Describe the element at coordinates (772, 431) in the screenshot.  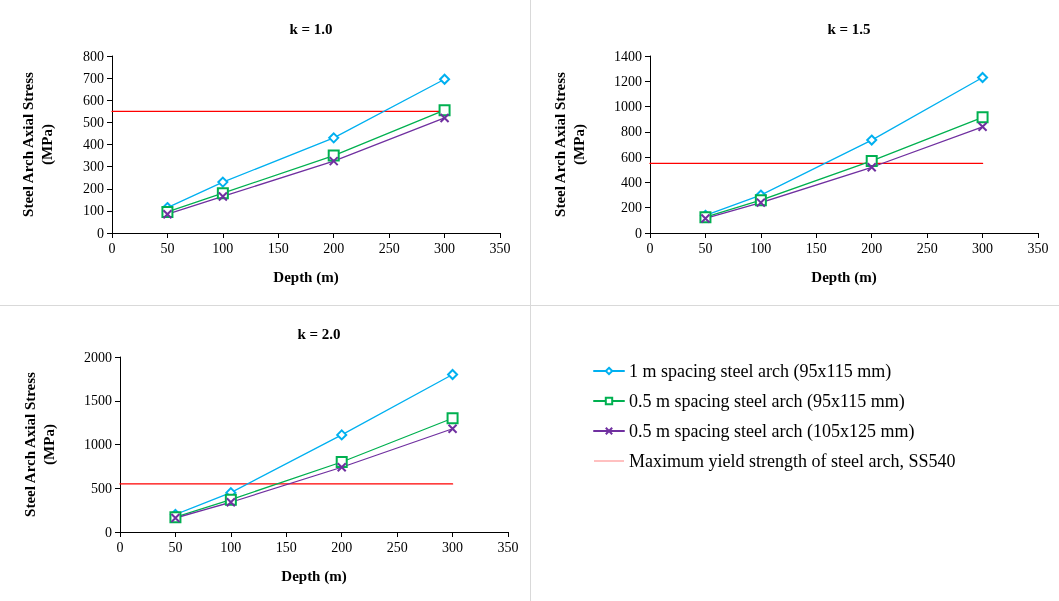
I see `legend-label: 0.5 m spacing steel arch (105x125 mm)` at that location.